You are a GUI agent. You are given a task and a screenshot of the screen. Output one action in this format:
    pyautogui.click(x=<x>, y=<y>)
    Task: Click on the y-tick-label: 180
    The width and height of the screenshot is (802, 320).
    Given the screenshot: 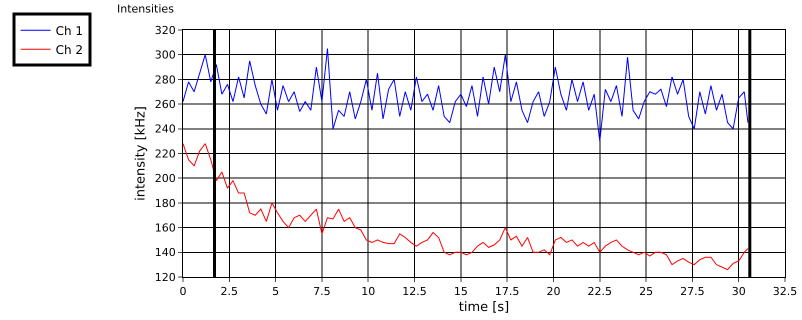 What is the action you would take?
    pyautogui.click(x=165, y=203)
    